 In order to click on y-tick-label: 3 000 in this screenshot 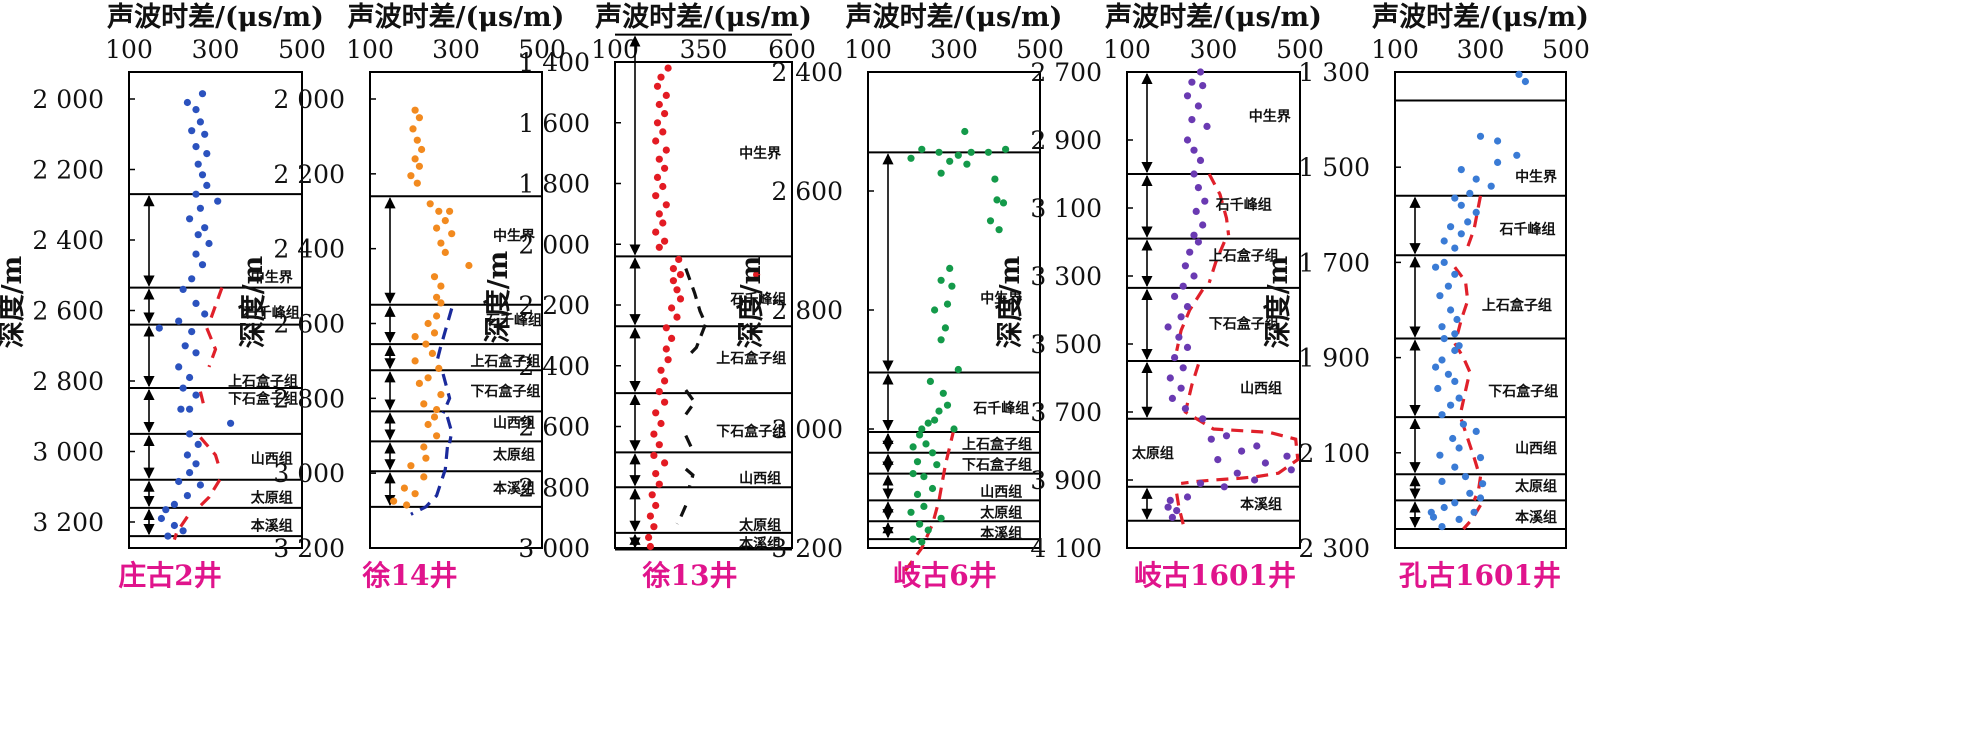, I will do `click(554, 548)`.